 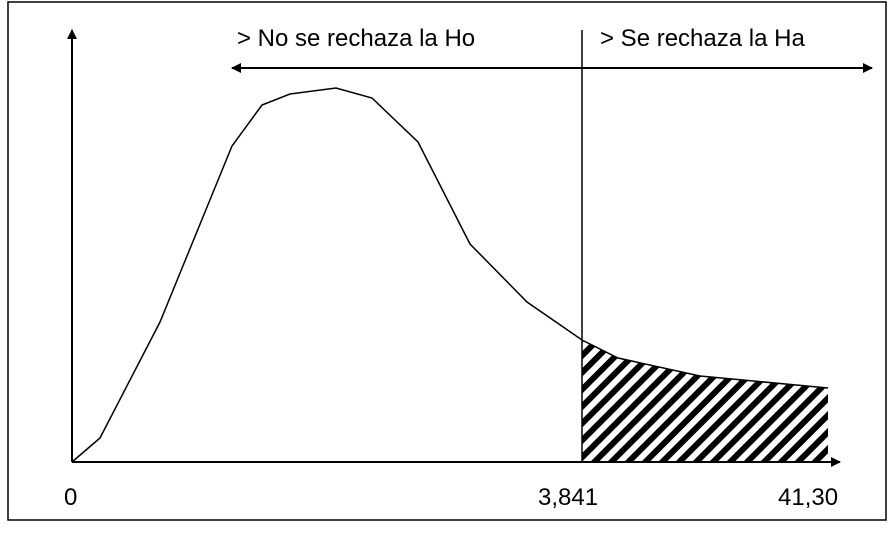 What do you see at coordinates (808, 497) in the screenshot?
I see `axis-label: 41,30` at bounding box center [808, 497].